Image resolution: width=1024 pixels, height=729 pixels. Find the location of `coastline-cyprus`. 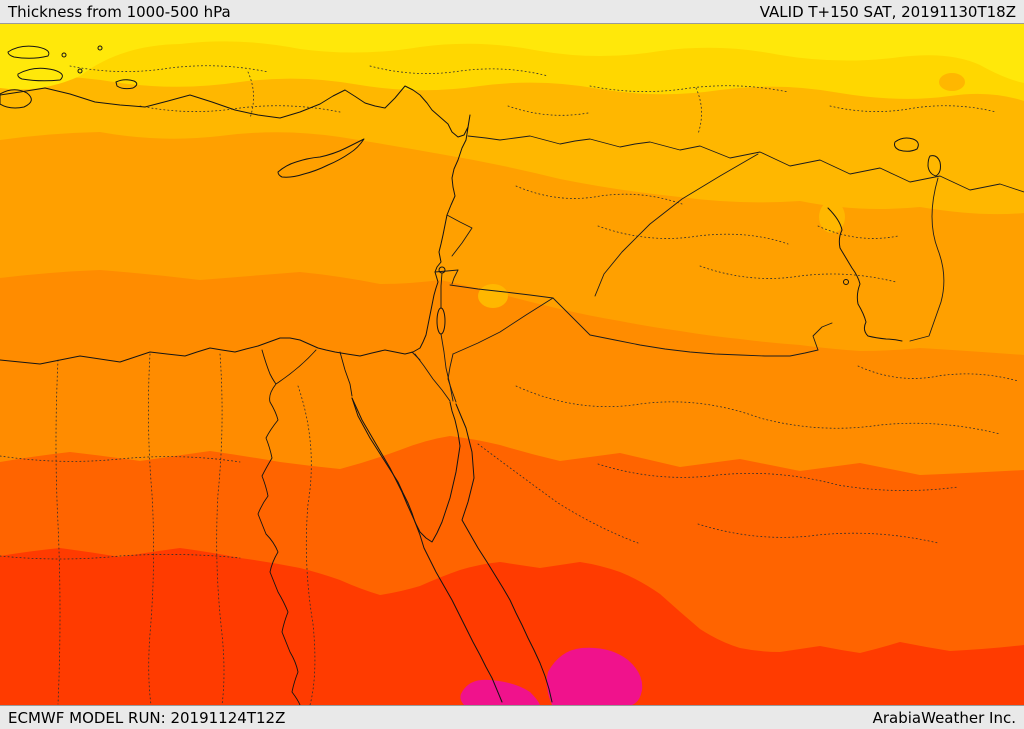

coastline-cyprus is located at coordinates (321, 158).